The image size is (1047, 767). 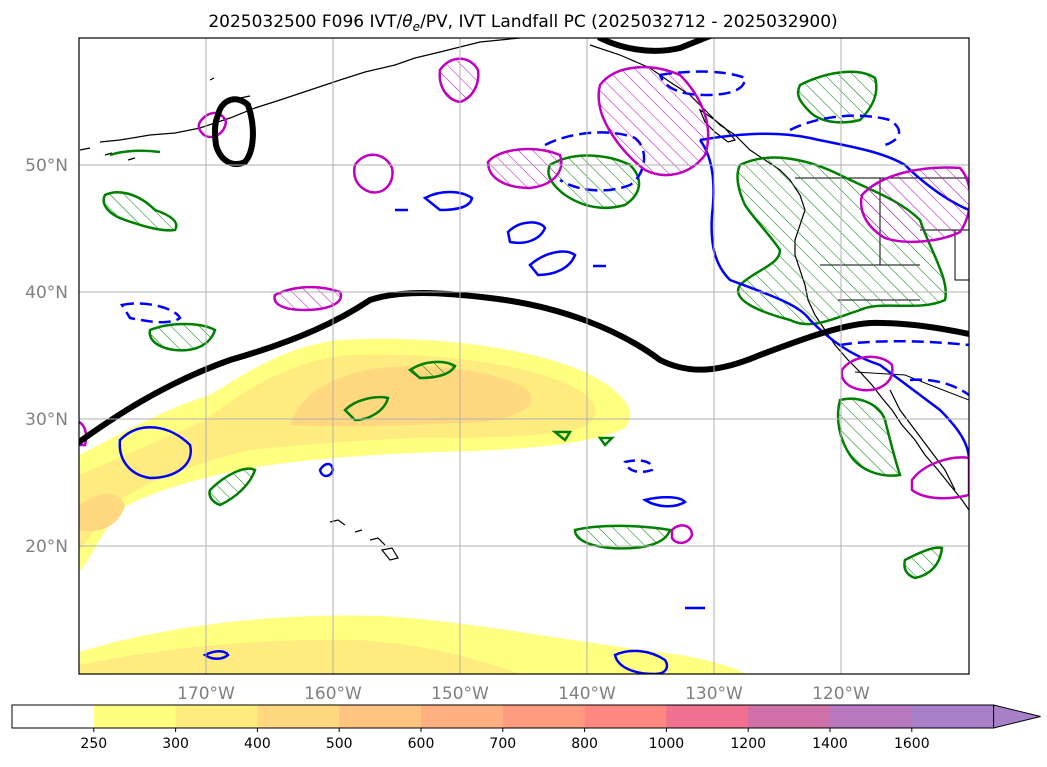 What do you see at coordinates (1017, 716) in the screenshot?
I see `colorbar-extend-arrow` at bounding box center [1017, 716].